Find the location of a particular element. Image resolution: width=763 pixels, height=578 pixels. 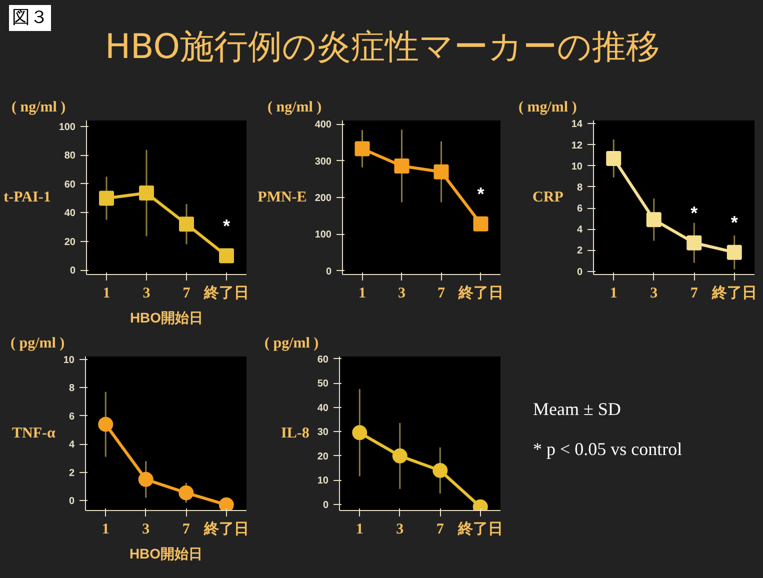

y-tick-label: 50 is located at coordinates (323, 384).